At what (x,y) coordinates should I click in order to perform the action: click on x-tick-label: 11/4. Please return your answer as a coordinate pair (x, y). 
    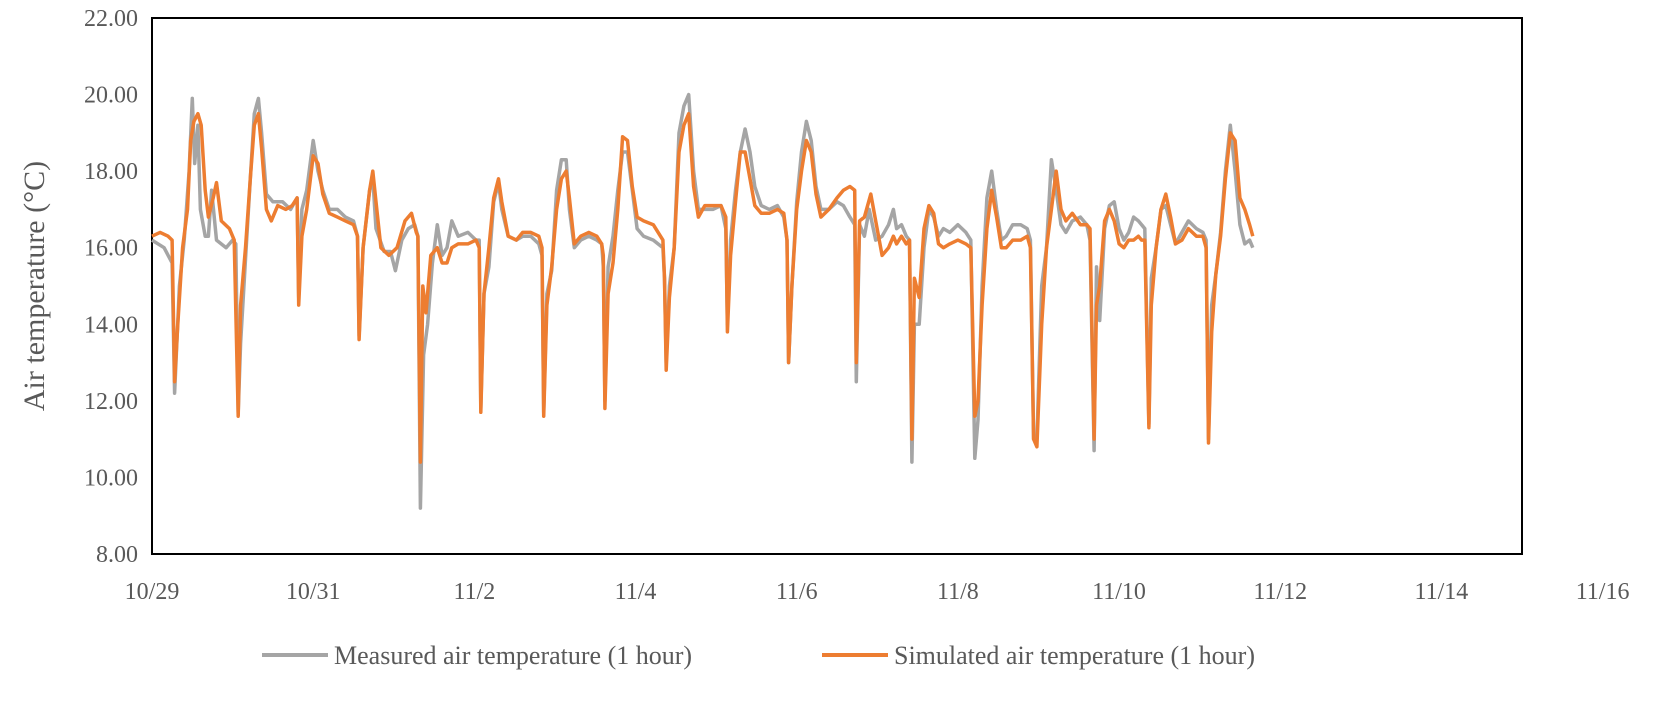
    Looking at the image, I should click on (636, 592).